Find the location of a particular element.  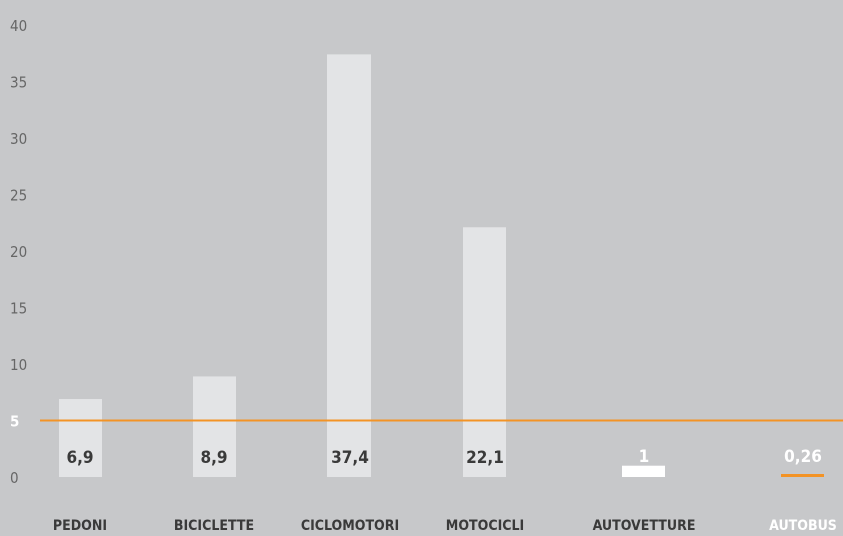

y-axis-tick-labels: 0 5 10 15 20 25 30 35 40 is located at coordinates (18, 252).